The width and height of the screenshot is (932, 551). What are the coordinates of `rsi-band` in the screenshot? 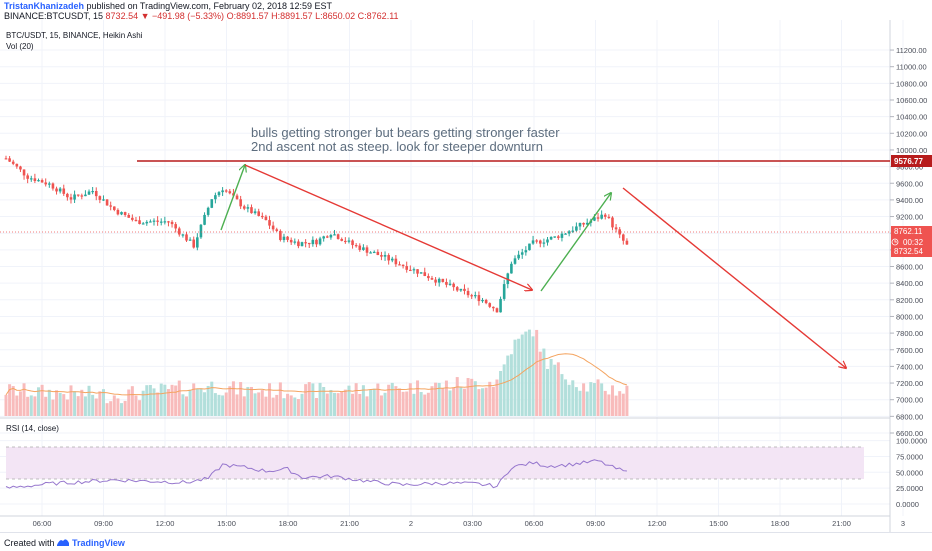 It's located at (435, 463).